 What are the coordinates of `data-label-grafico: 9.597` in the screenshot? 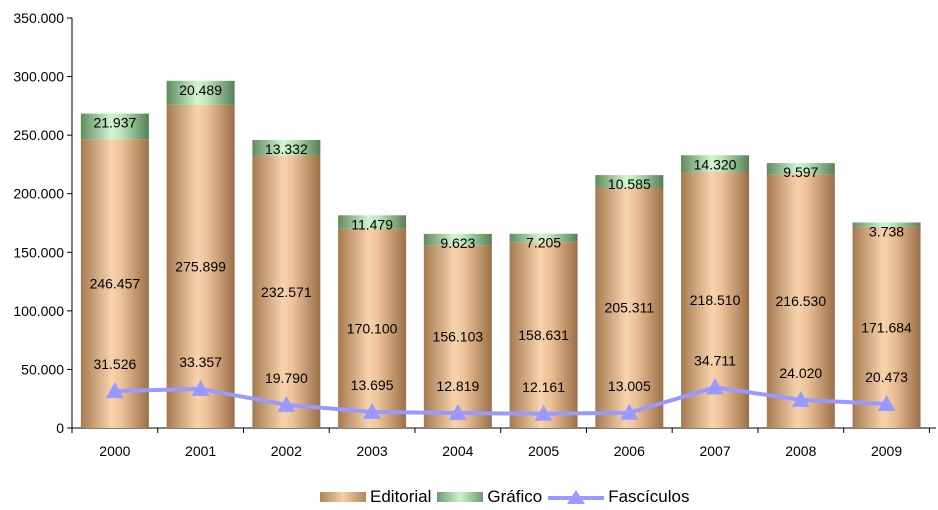 It's located at (800, 172).